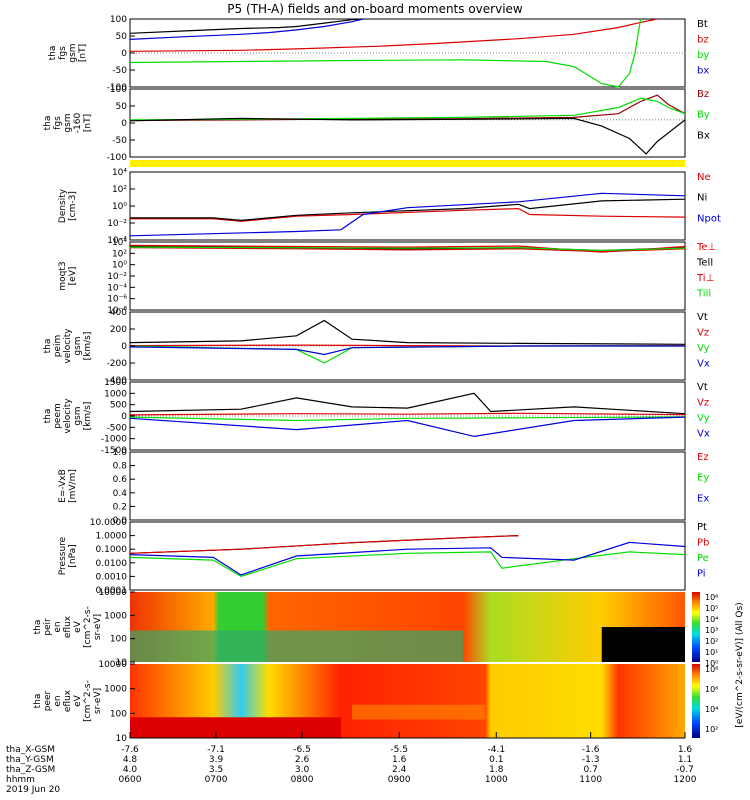  What do you see at coordinates (359, 701) in the screenshot?
I see `panel-10: thapeerenefluxeV[cm^2-s-sr-eV]` at bounding box center [359, 701].